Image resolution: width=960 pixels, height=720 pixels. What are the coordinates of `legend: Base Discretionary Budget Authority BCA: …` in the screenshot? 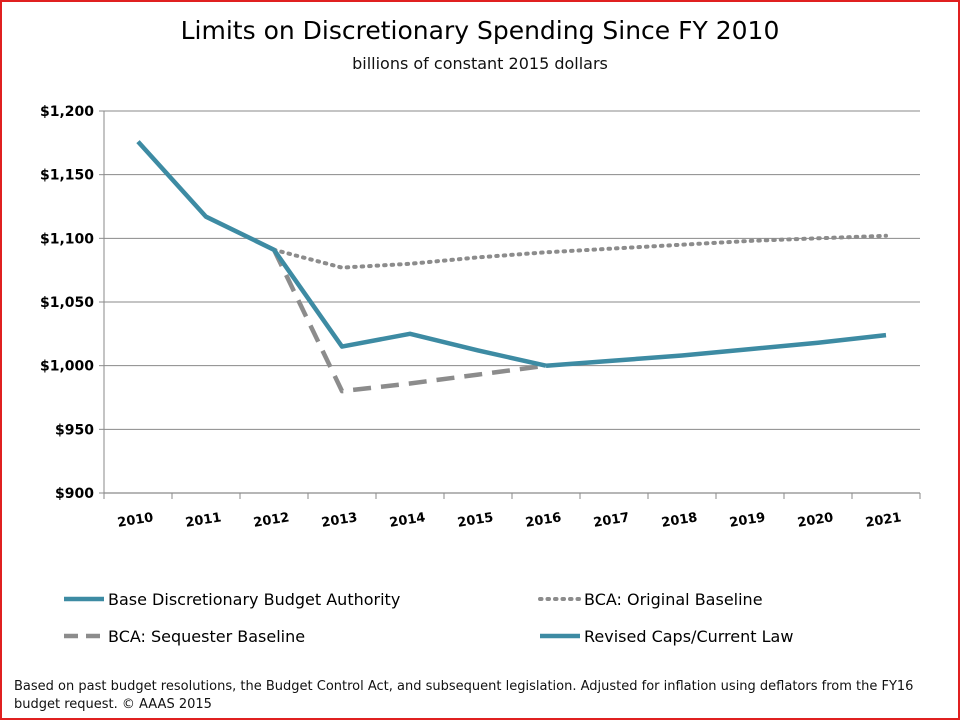 It's located at (428, 618).